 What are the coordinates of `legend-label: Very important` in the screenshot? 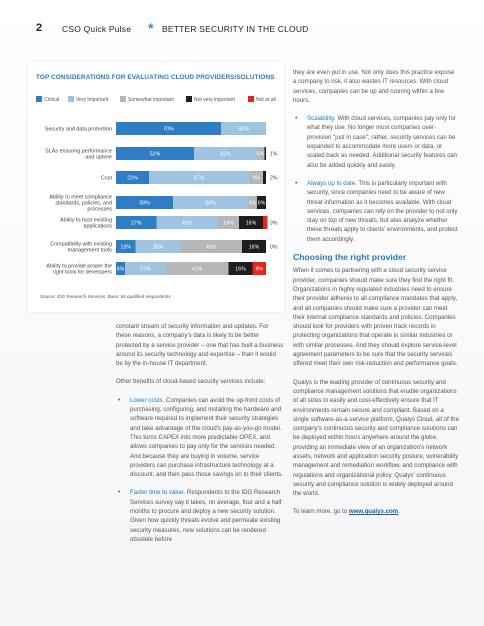 It's located at (92, 100).